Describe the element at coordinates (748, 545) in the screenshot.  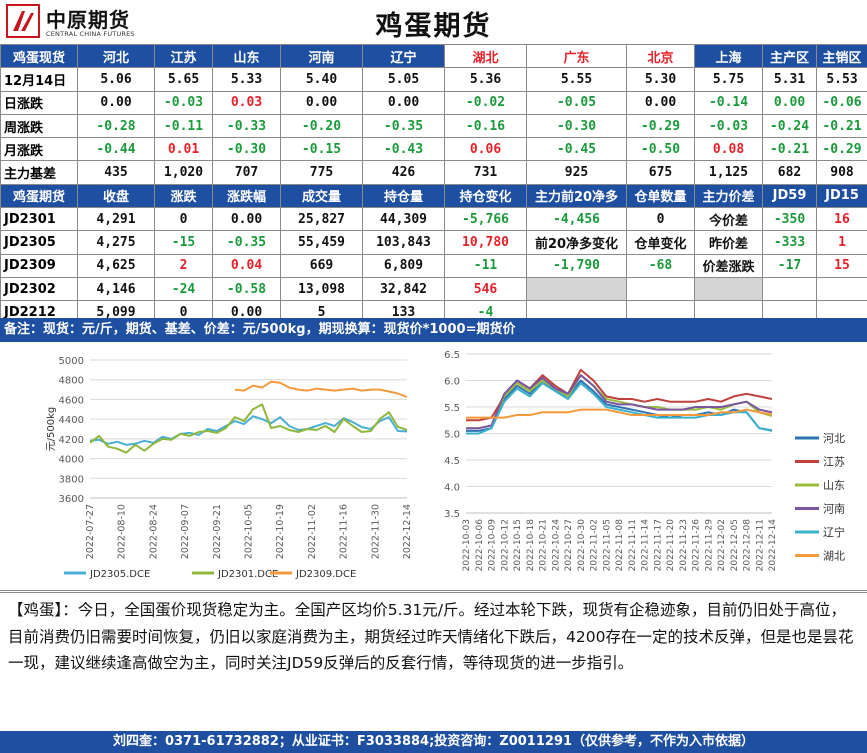
I see `x-tick-label: 2022-12-08` at that location.